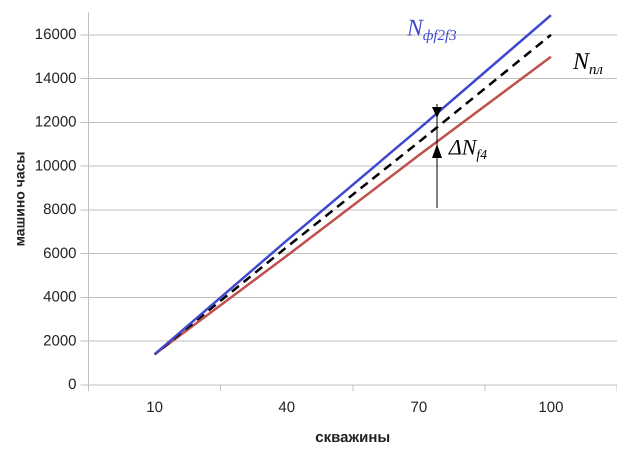  I want to click on x-tick-label: 70, so click(419, 407).